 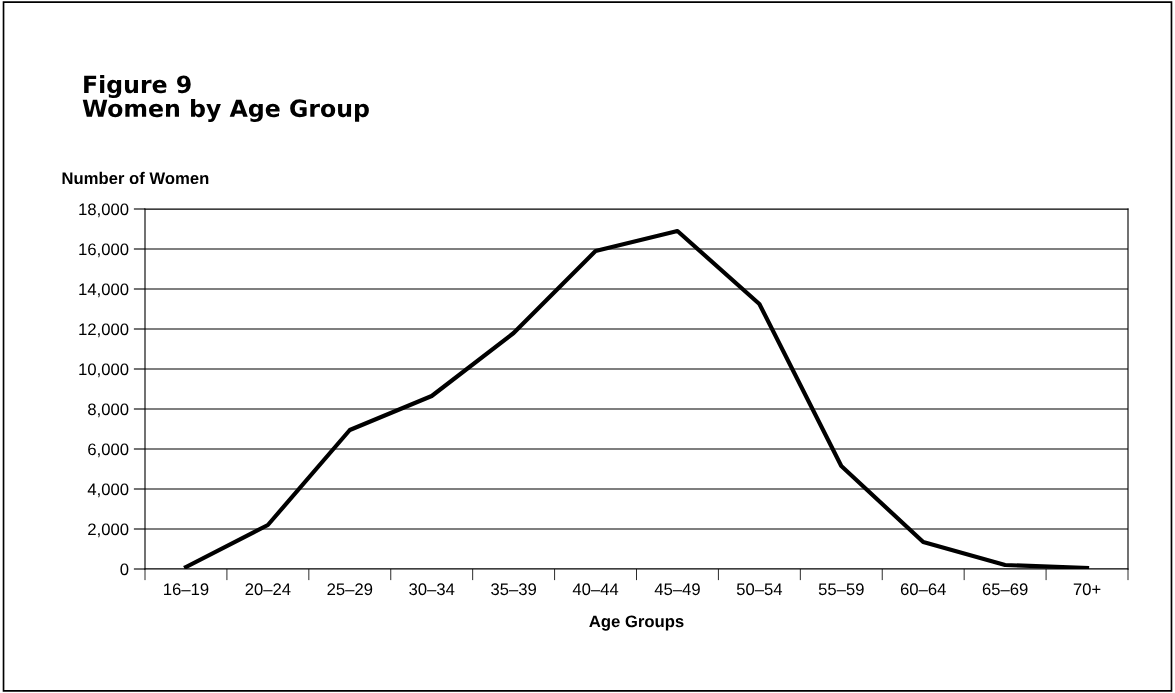 What do you see at coordinates (759, 589) in the screenshot?
I see `x-tick-label: 50–54` at bounding box center [759, 589].